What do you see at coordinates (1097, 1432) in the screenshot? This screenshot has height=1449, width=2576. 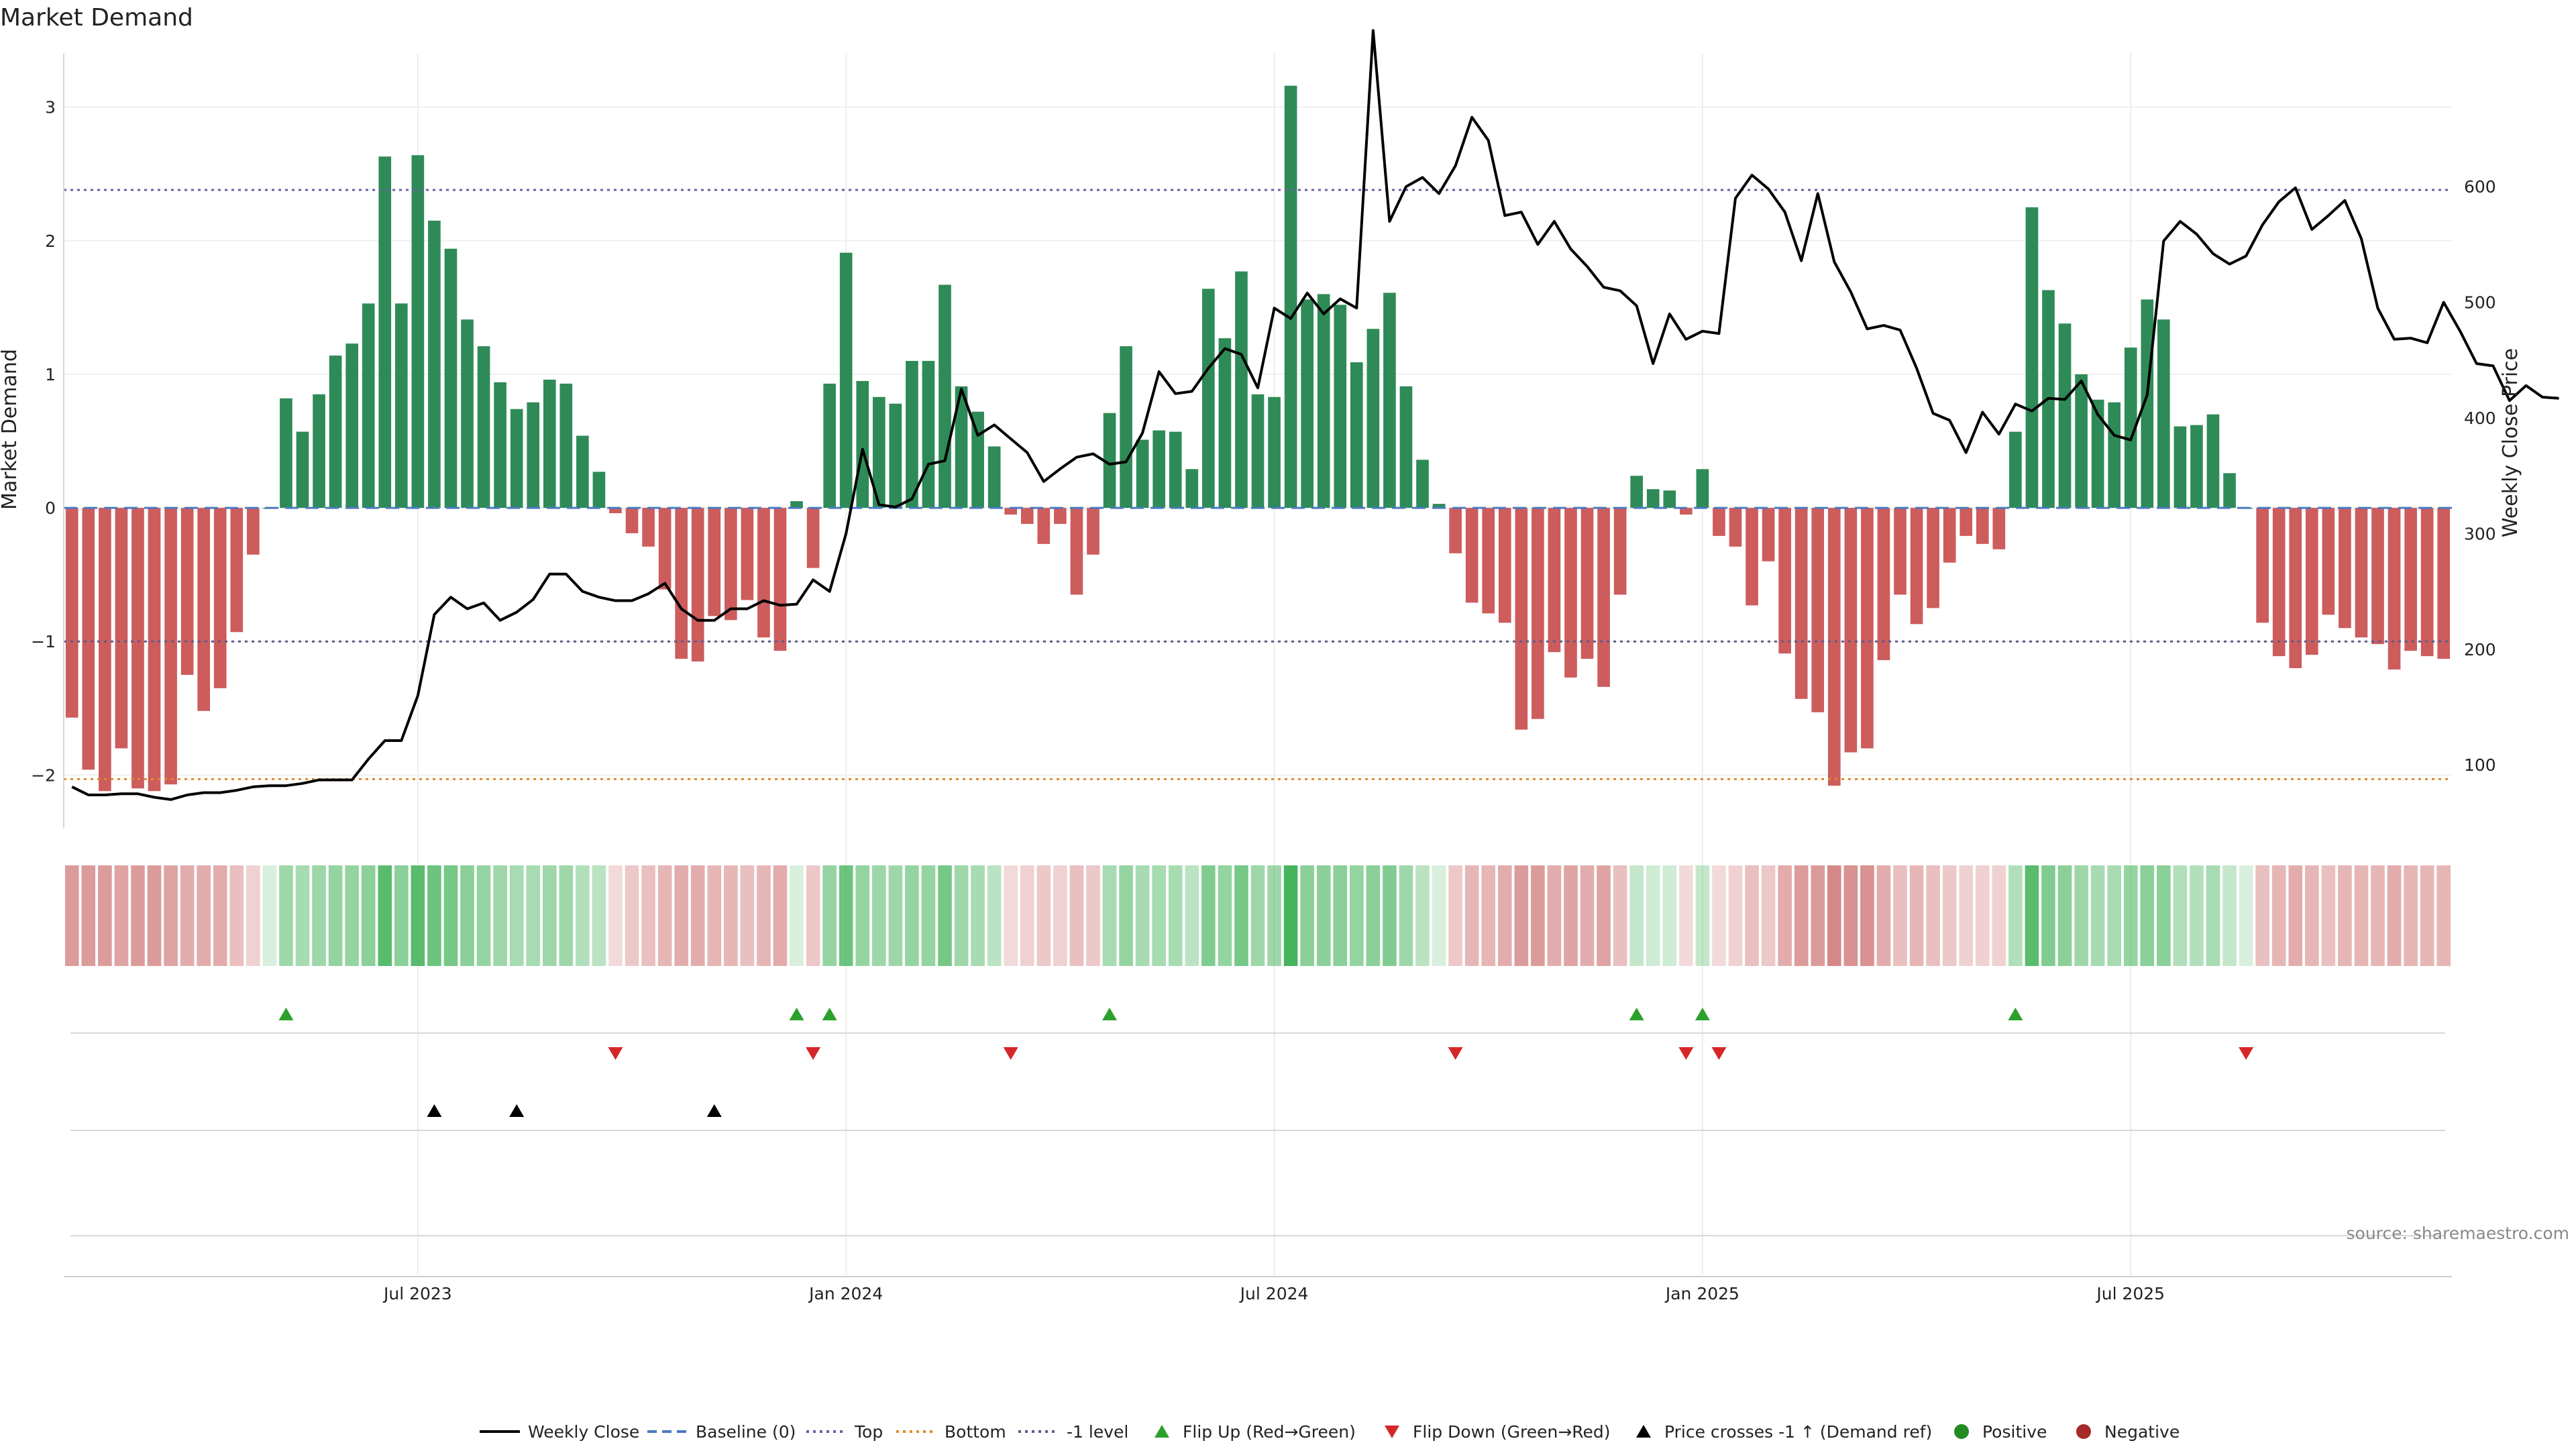 I see `legend-label: -1 level` at bounding box center [1097, 1432].